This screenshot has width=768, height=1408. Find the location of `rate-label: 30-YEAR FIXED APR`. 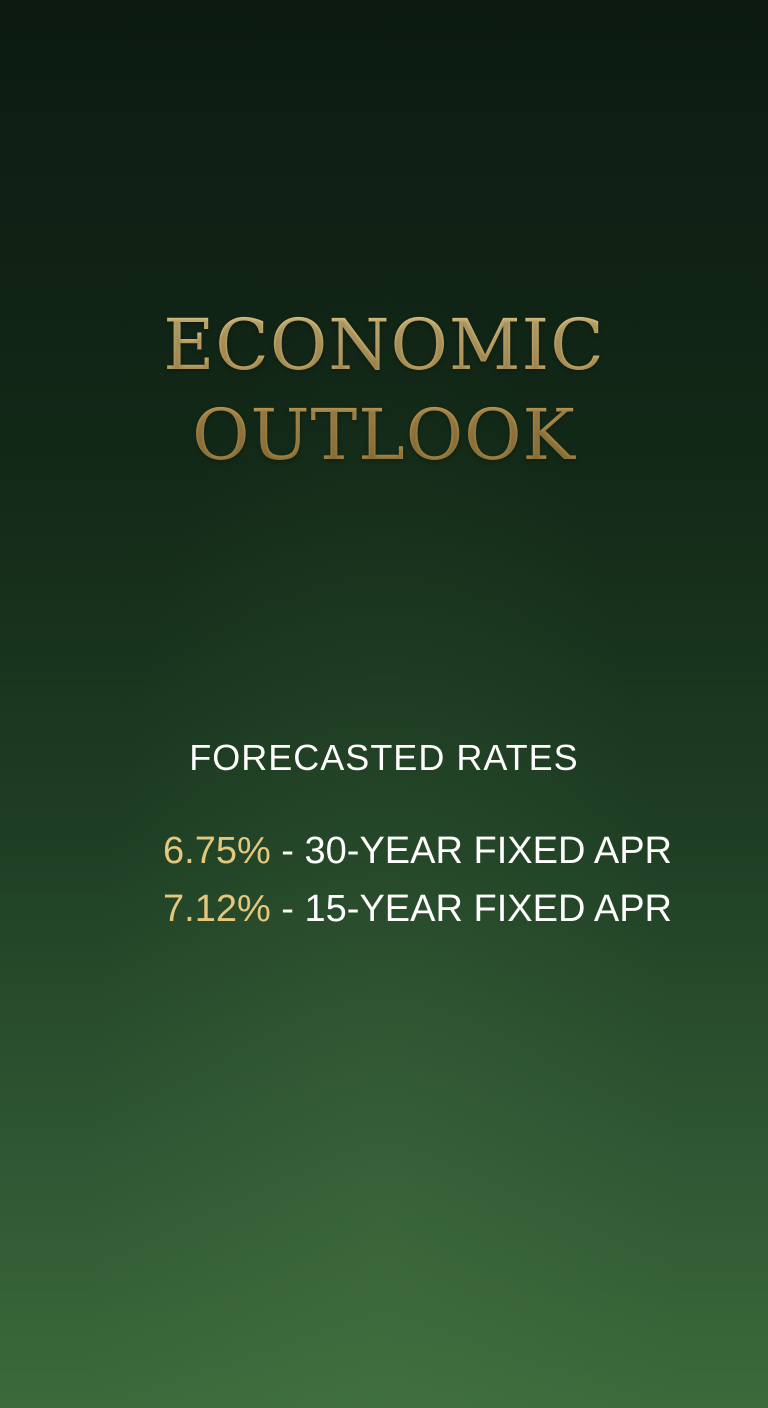

rate-label: 30-YEAR FIXED APR is located at coordinates (488, 851).